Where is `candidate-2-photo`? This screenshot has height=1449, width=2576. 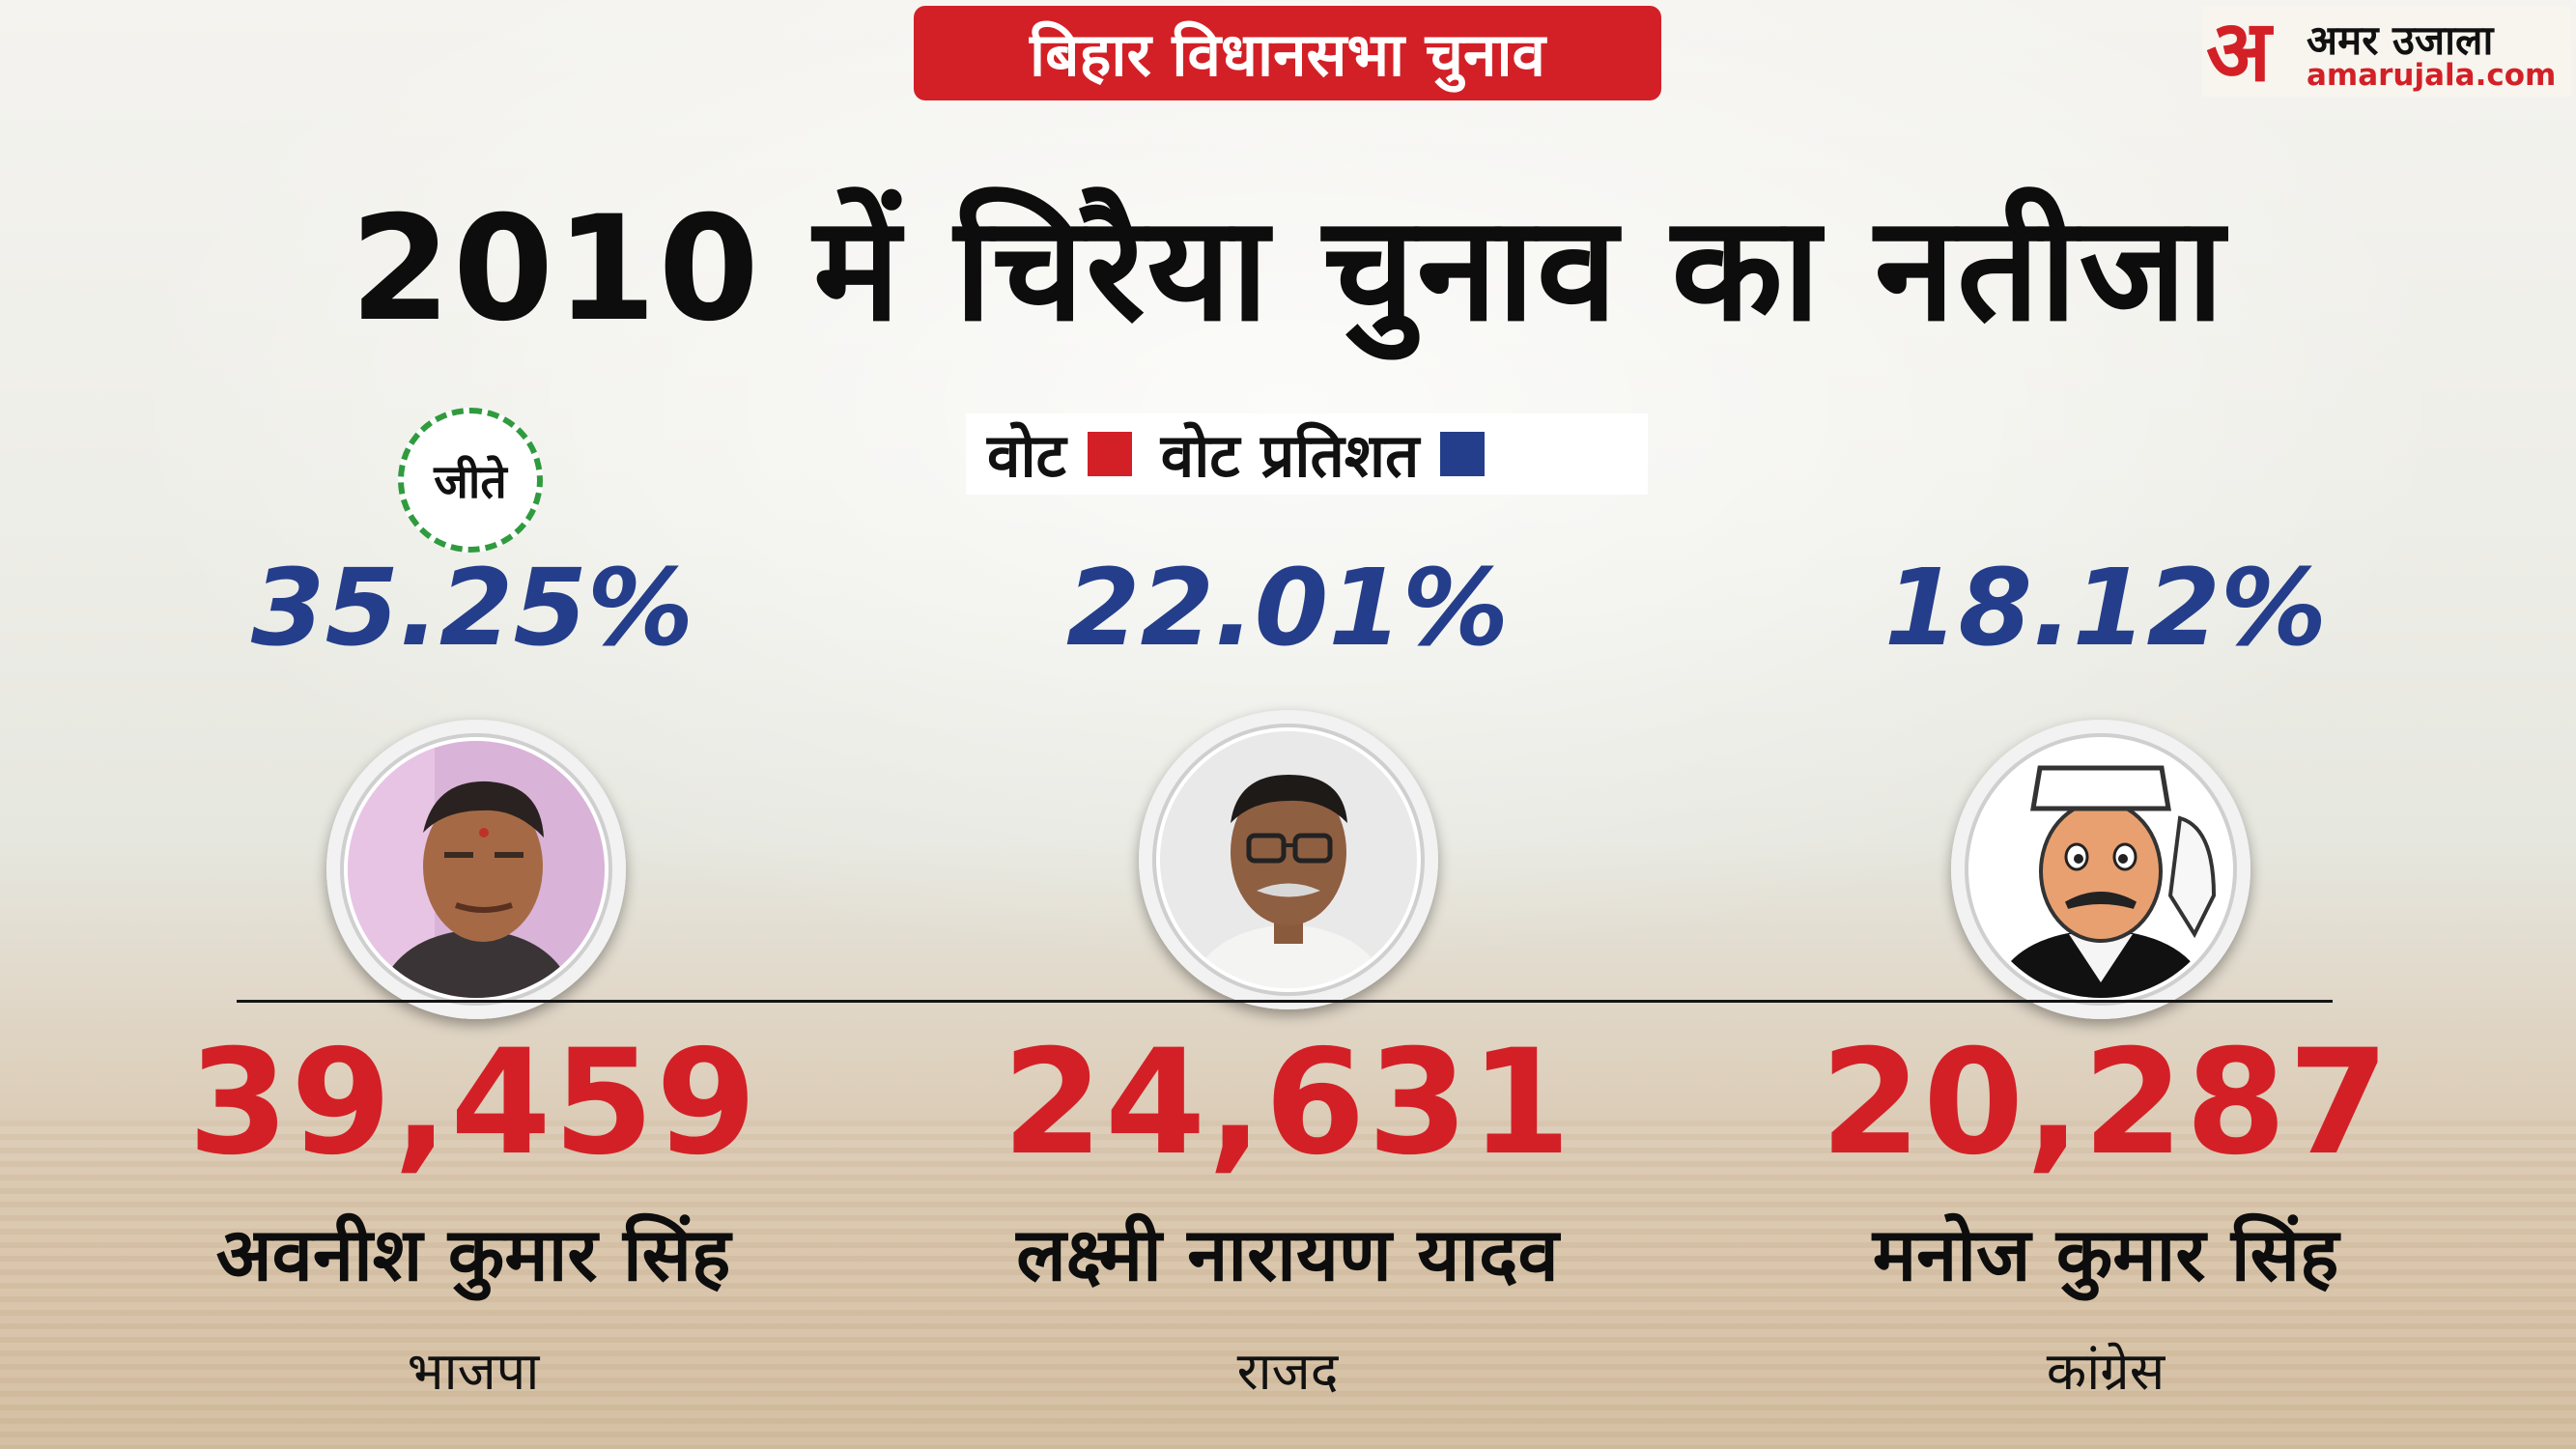
candidate-2-photo is located at coordinates (1288, 859).